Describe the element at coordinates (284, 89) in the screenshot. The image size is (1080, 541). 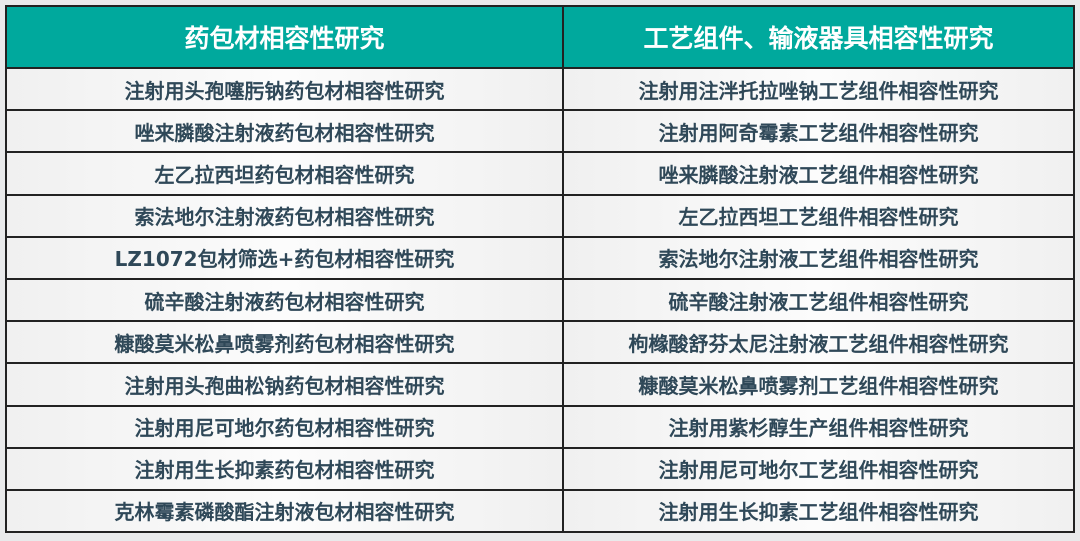
I see `packaging-study-cell: 注射用头孢噻肟钠药包材相容性研究` at that location.